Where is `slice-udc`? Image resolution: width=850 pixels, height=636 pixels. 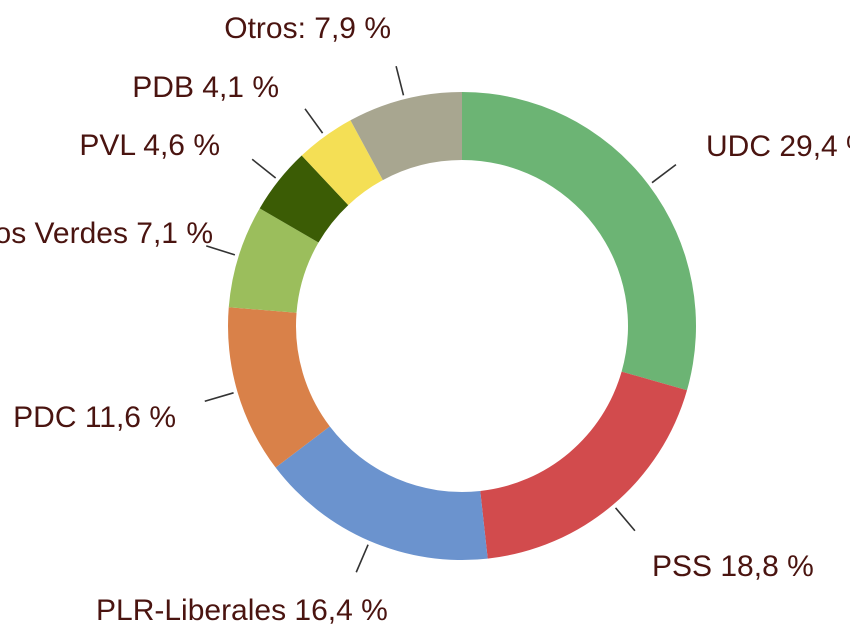
slice-udc is located at coordinates (579, 241).